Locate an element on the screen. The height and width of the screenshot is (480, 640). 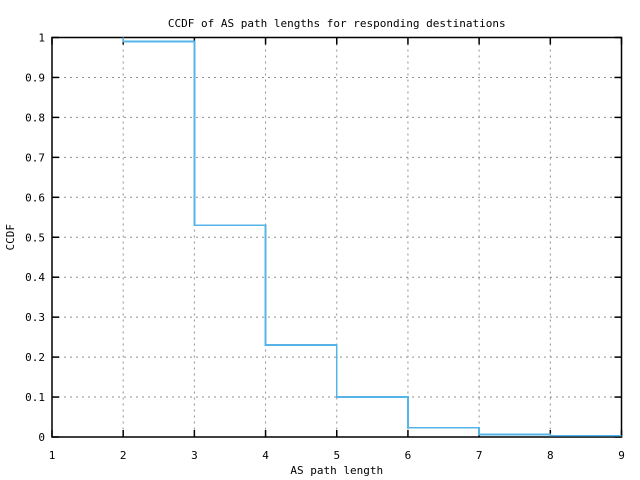
y-tick-label: 0.4 is located at coordinates (35, 277).